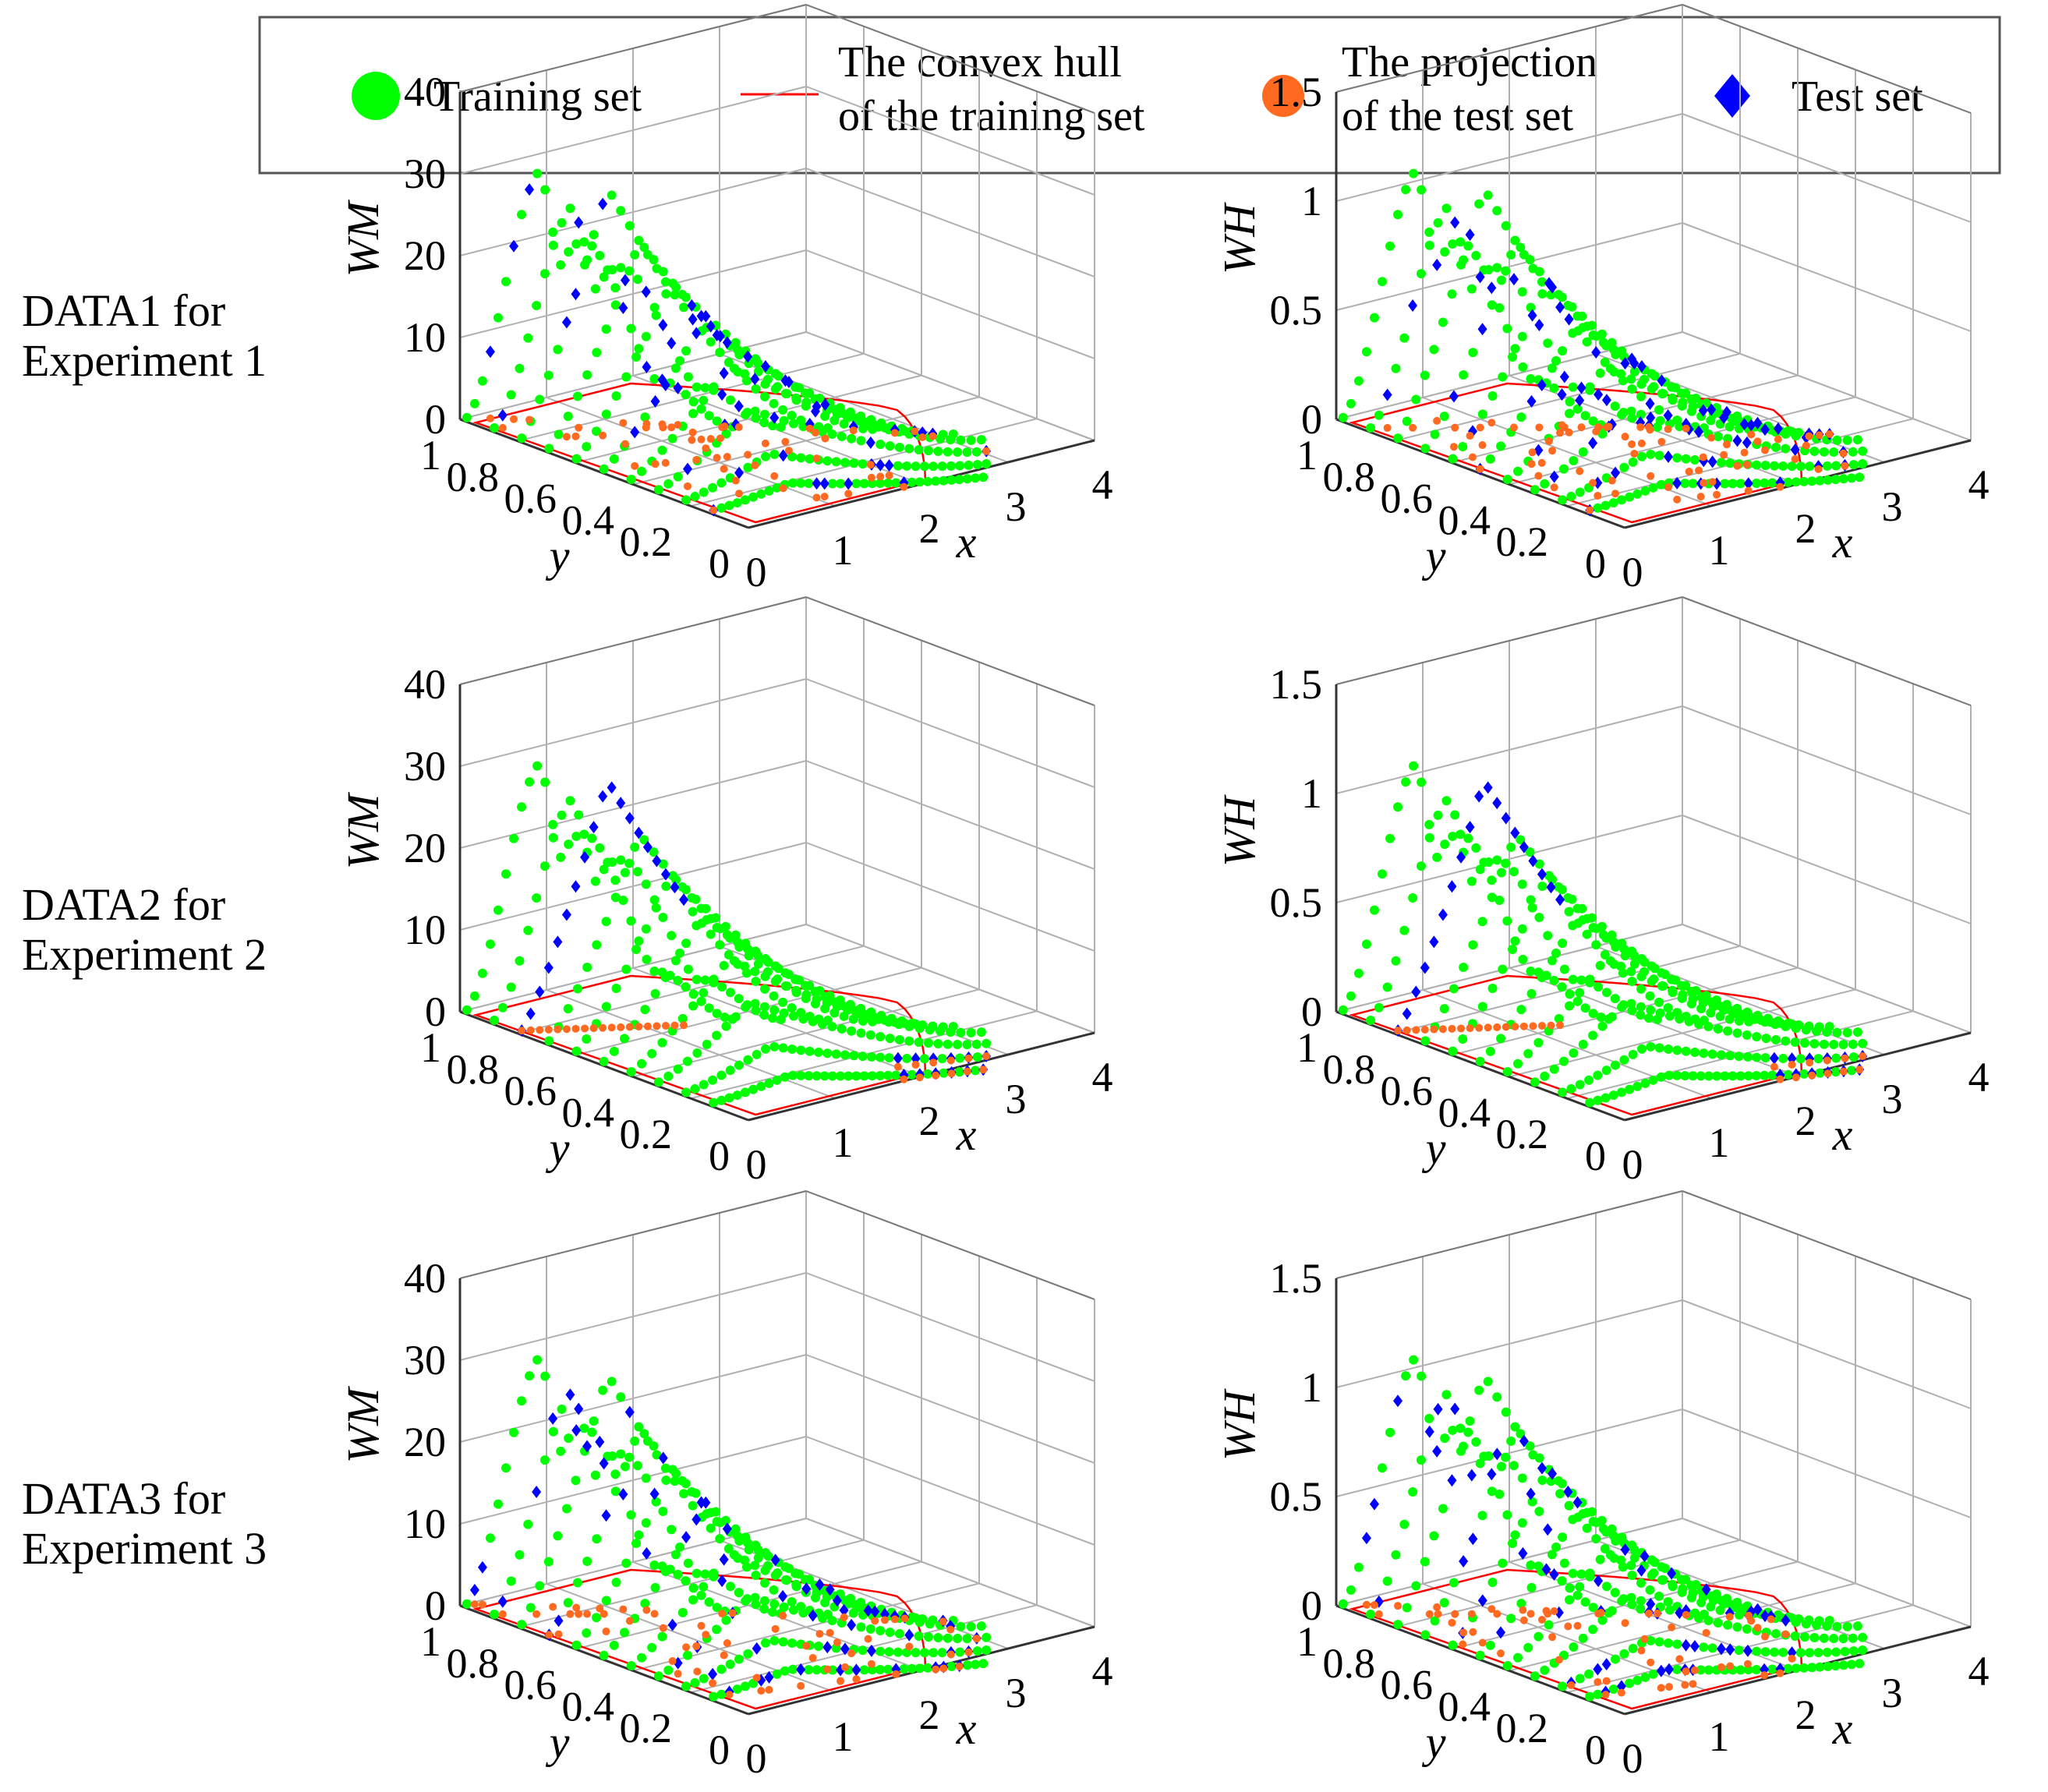 The width and height of the screenshot is (2048, 1792). What do you see at coordinates (1603, 1529) in the screenshot?
I see `data-points` at bounding box center [1603, 1529].